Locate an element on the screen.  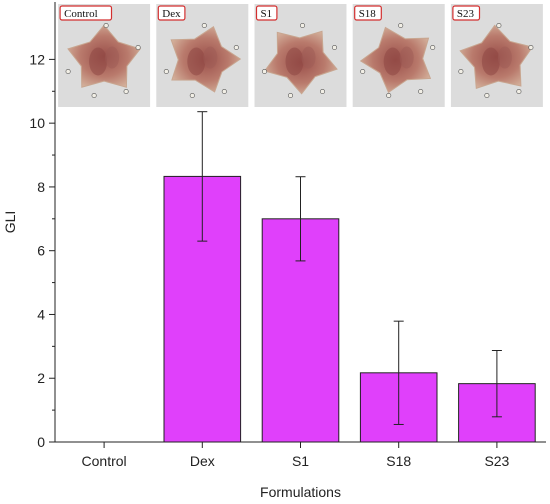
x-axis-title: Formulations is located at coordinates (300, 492).